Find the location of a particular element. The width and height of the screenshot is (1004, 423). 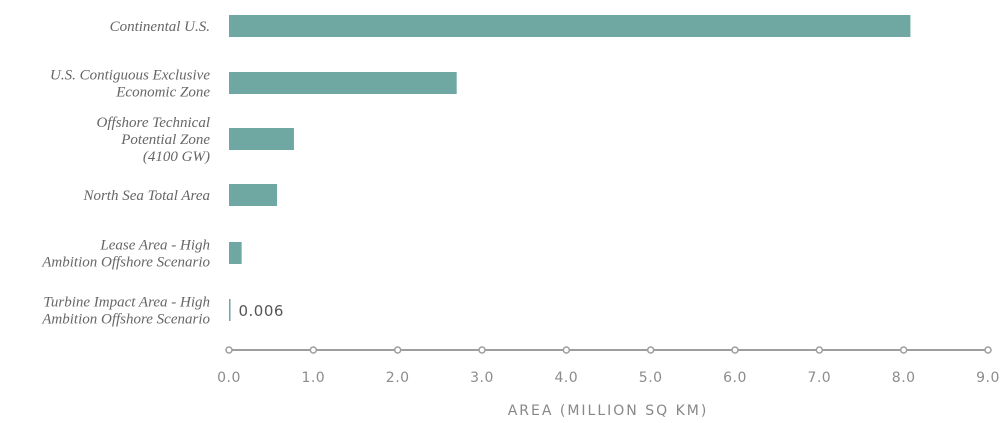

x-tick-label-0: 0.0 is located at coordinates (229, 378).